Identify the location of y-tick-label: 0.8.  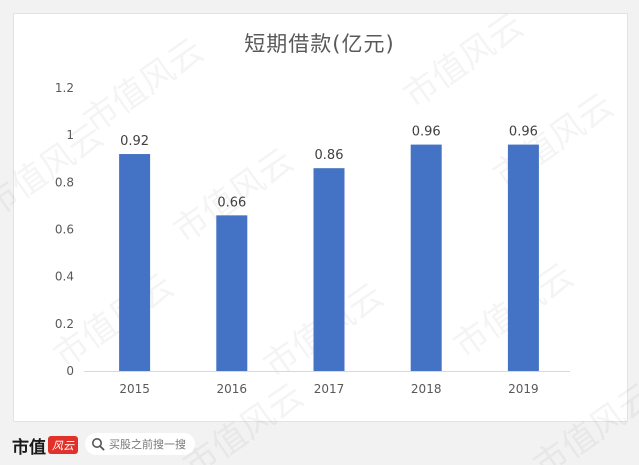
(64, 182).